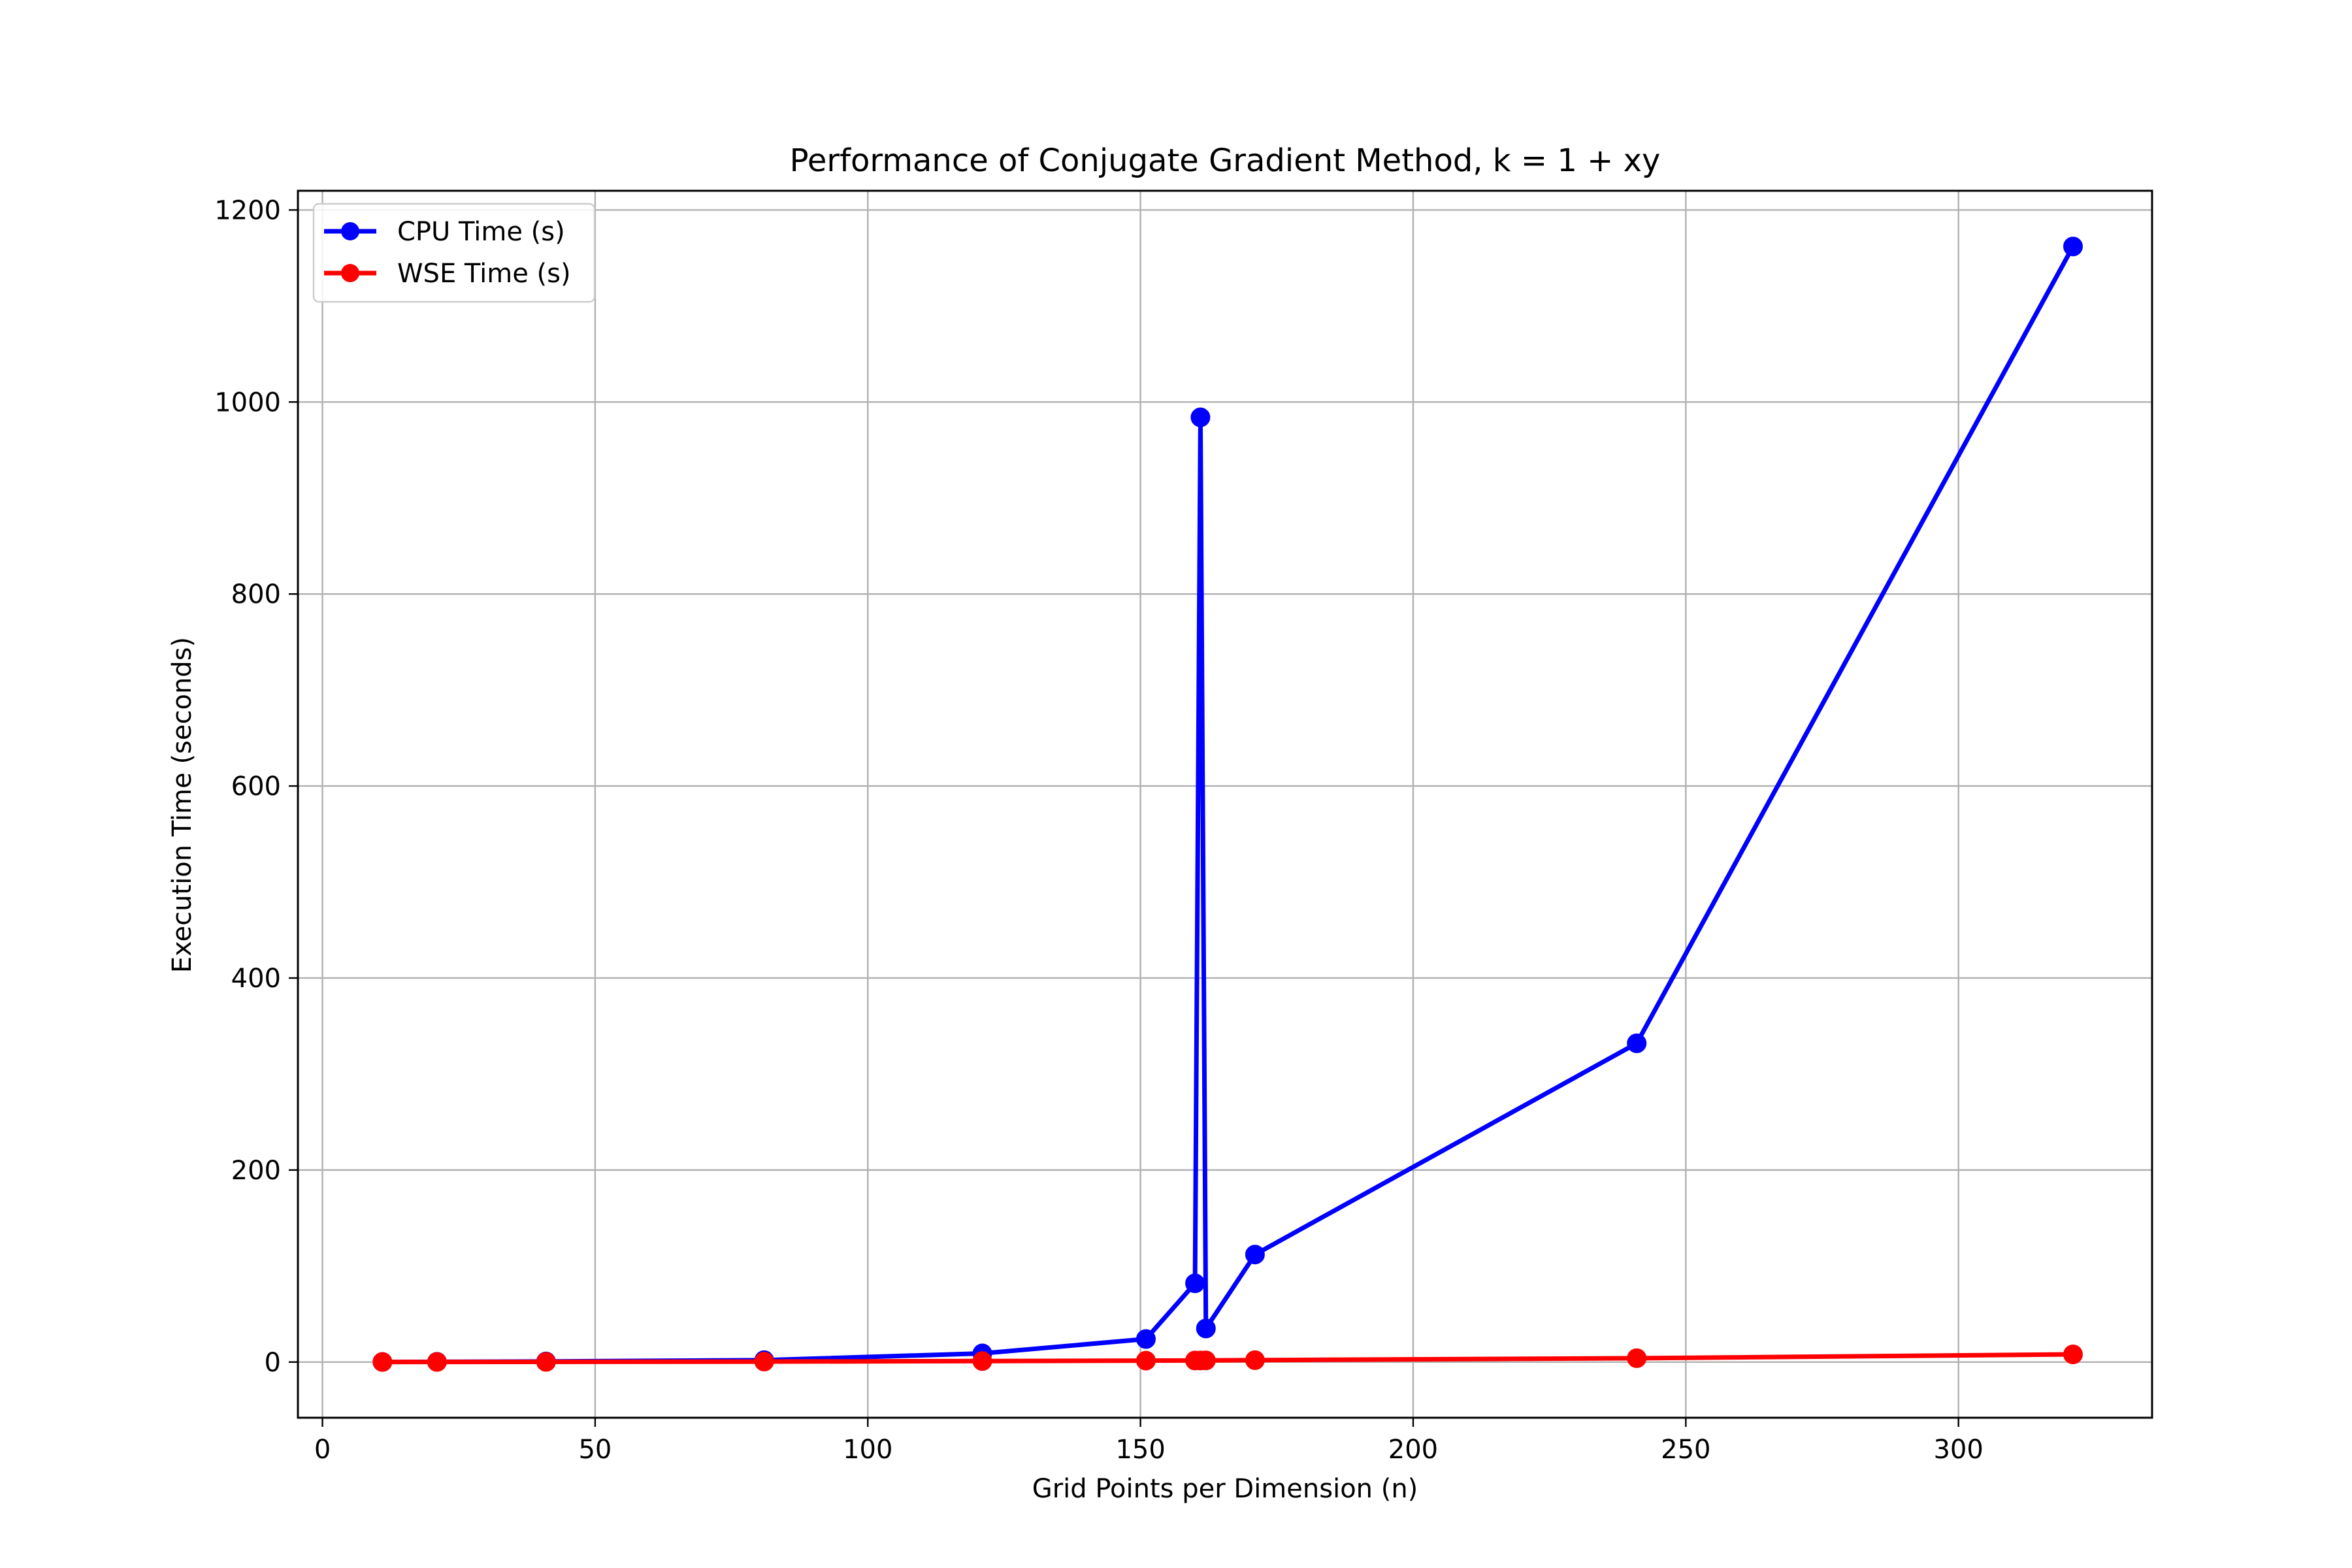 The width and height of the screenshot is (2352, 1568). Describe the element at coordinates (1140, 1450) in the screenshot. I see `x-tick-label: 150` at that location.